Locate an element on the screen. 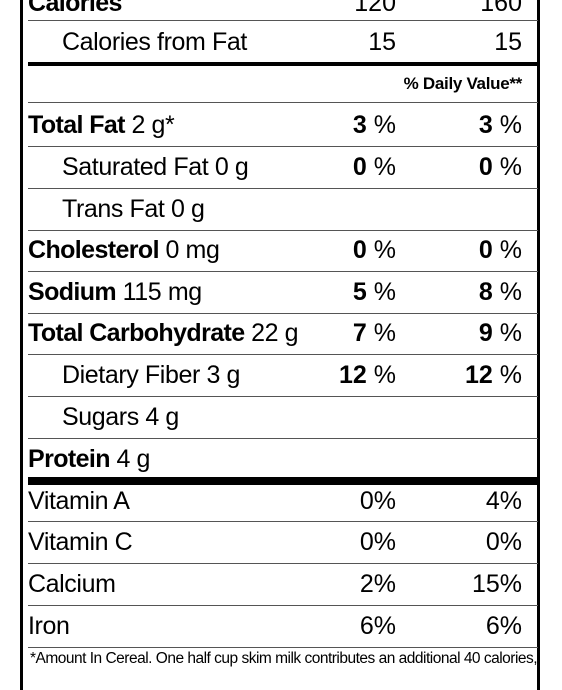 The width and height of the screenshot is (562, 690). vitamin-with-milk: 6% is located at coordinates (503, 626).